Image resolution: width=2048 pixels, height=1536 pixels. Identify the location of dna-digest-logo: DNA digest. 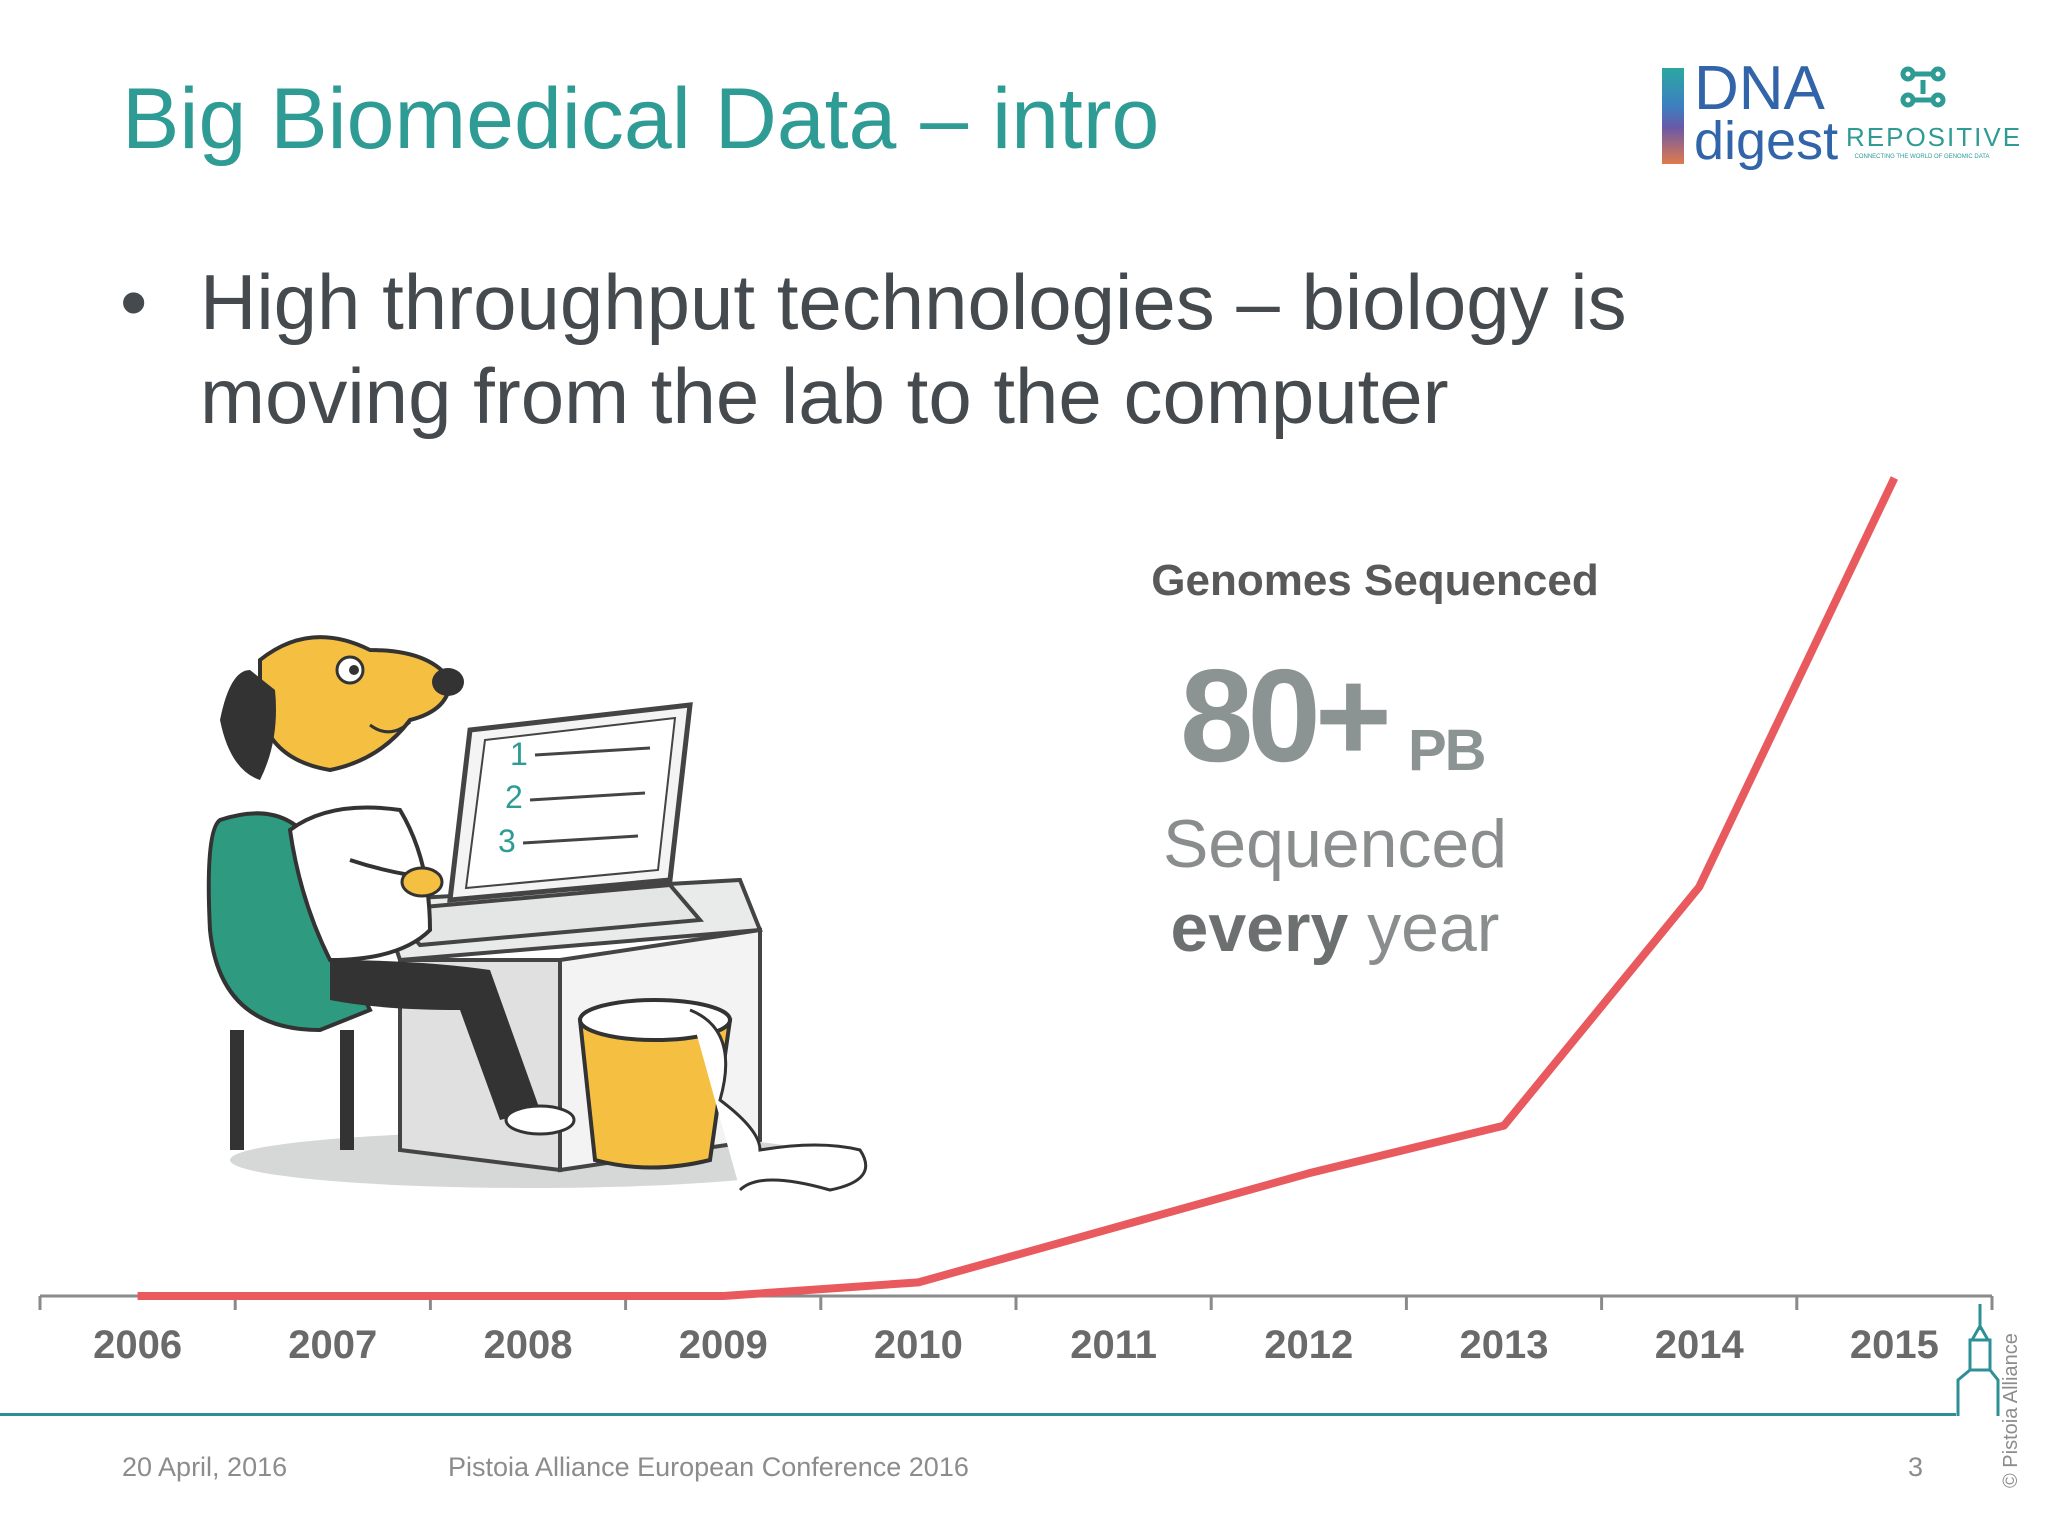
(1750, 116).